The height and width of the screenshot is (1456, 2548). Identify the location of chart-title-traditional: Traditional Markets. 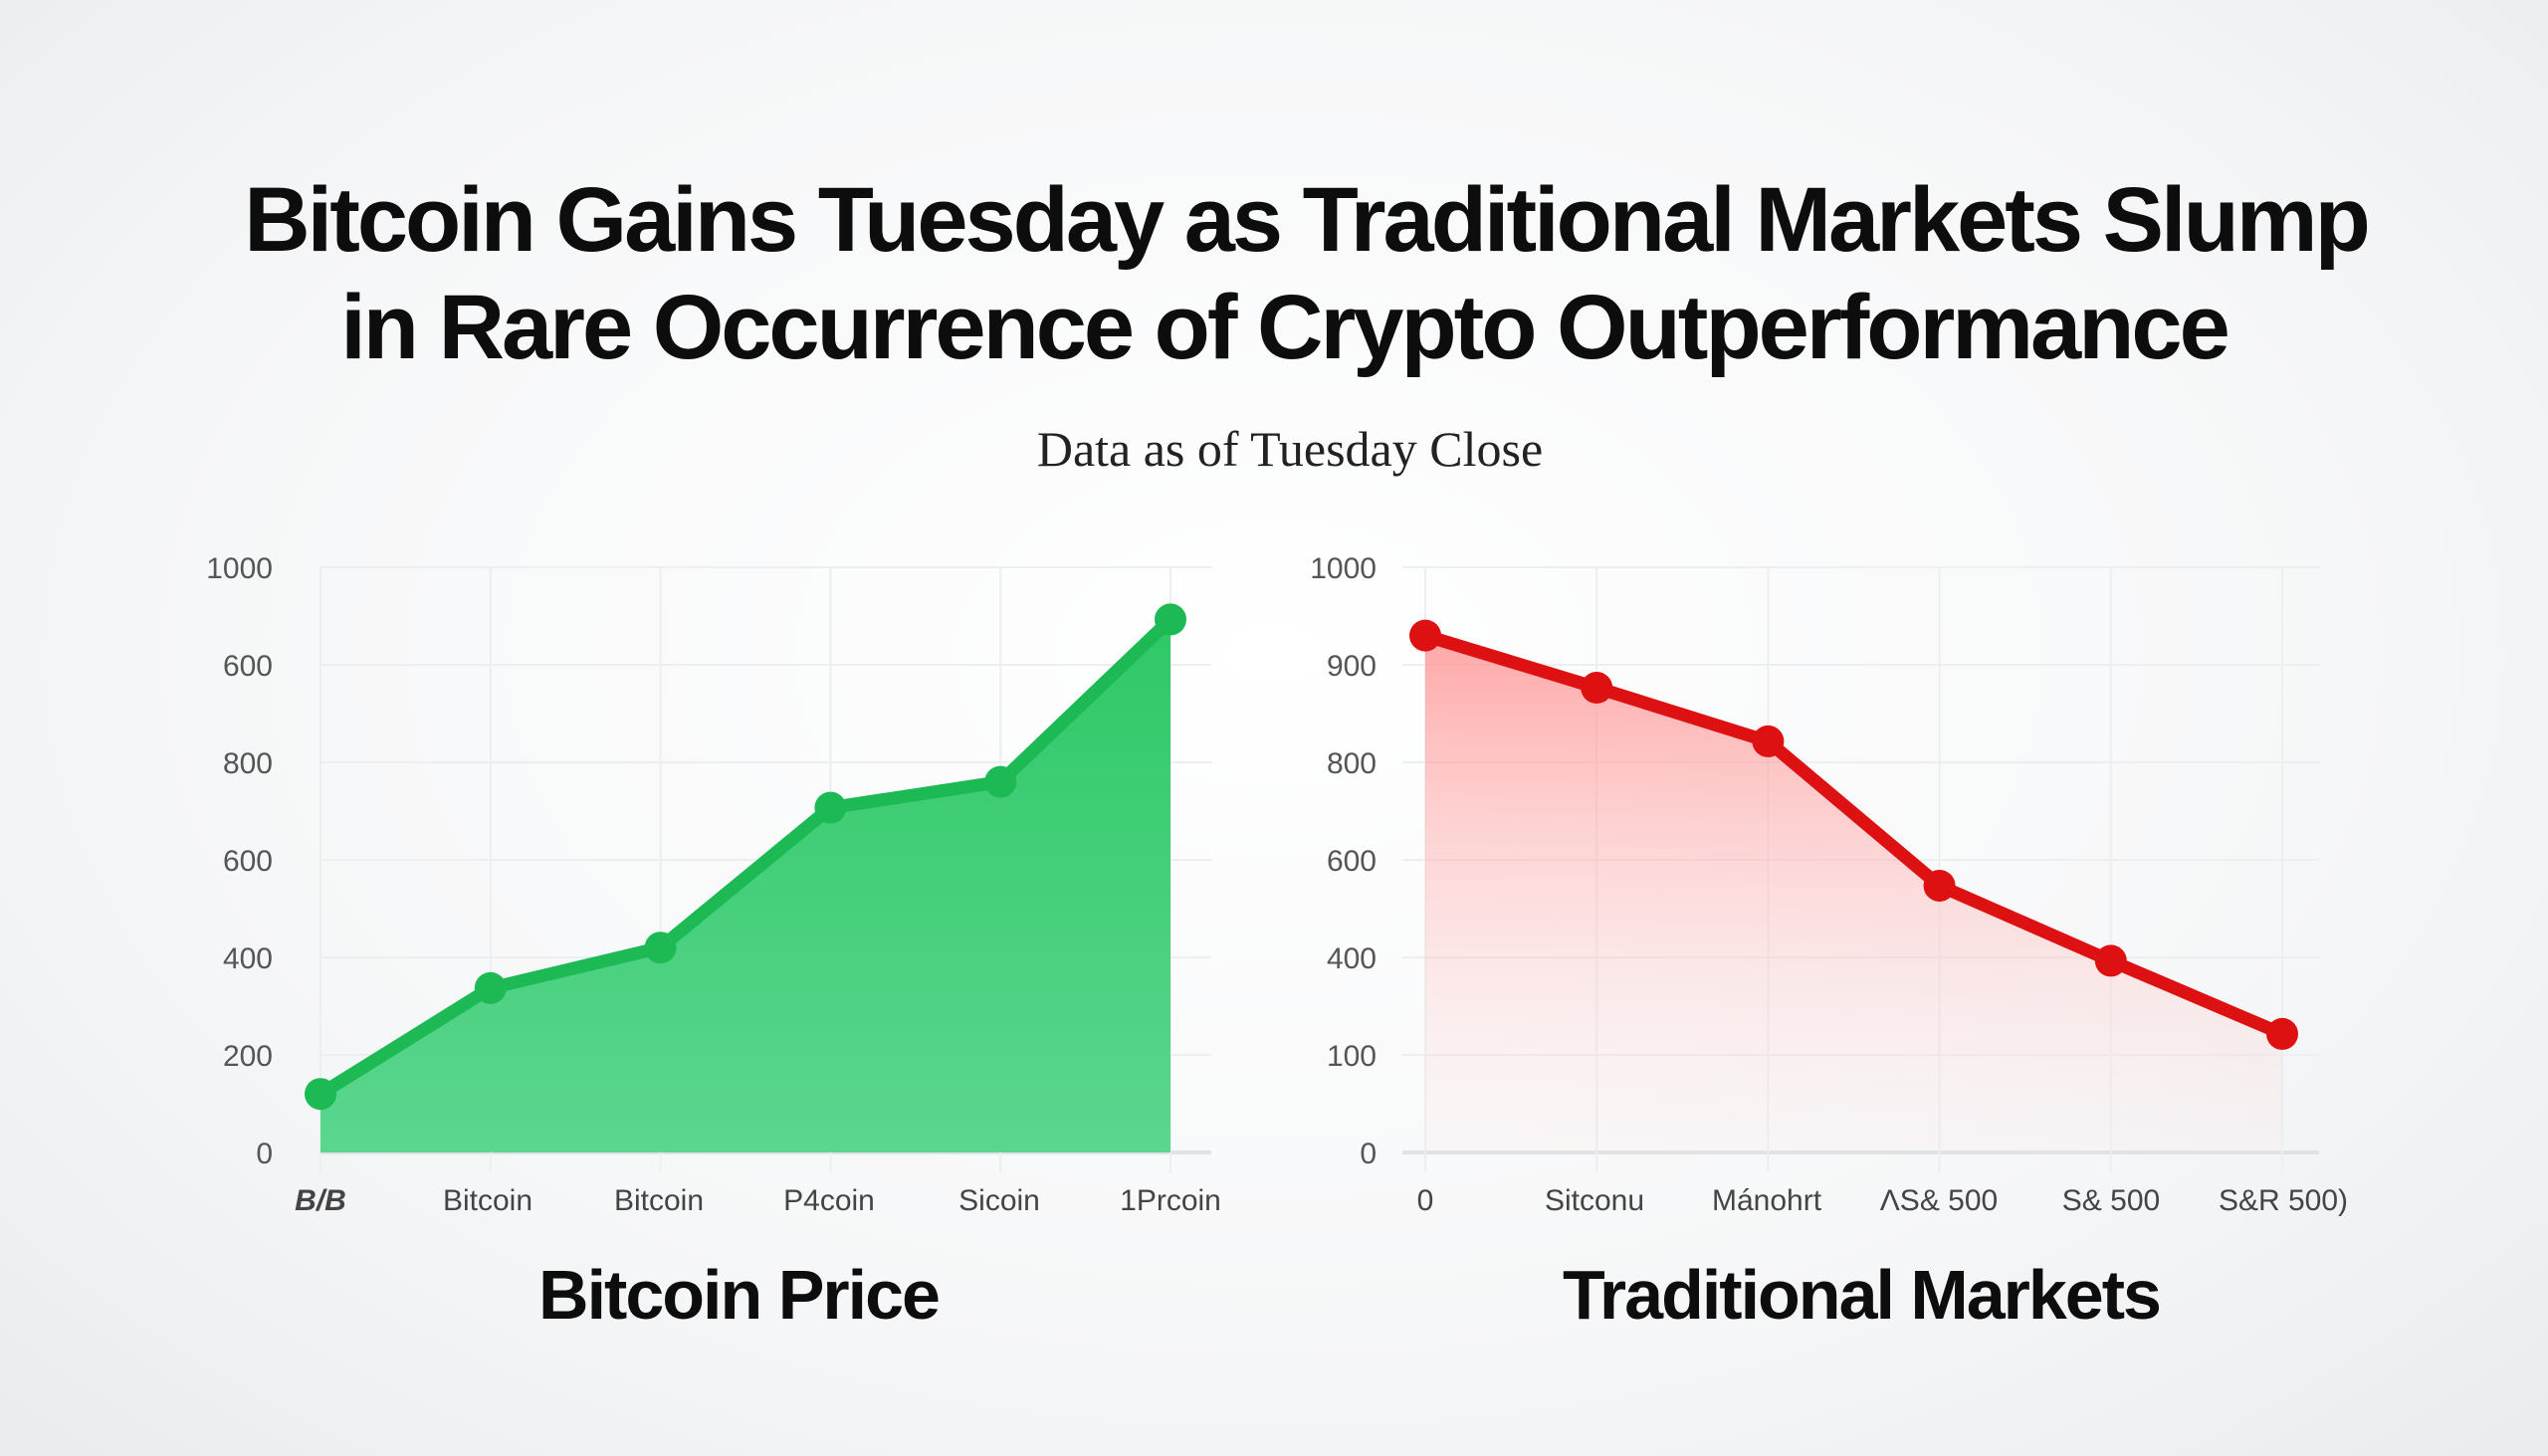
(1861, 1295).